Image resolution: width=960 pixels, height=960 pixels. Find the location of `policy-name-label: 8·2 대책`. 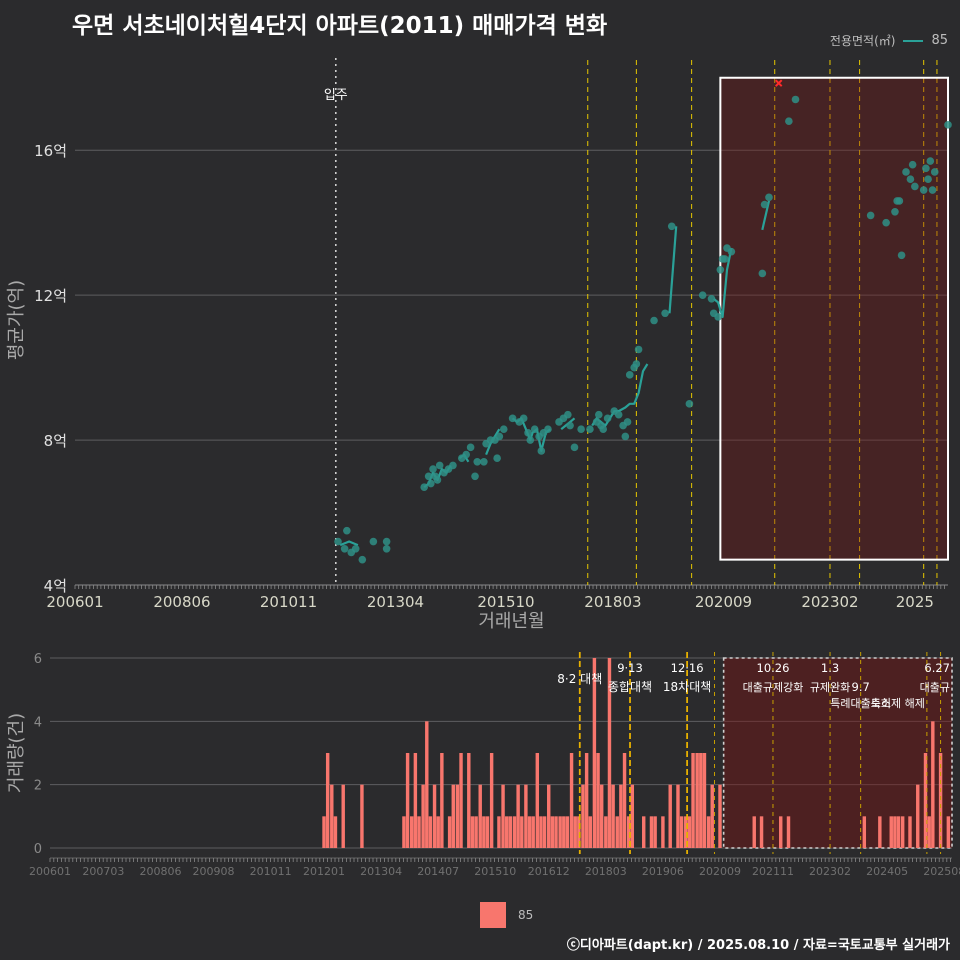

policy-name-label: 8·2 대책 is located at coordinates (579, 678).